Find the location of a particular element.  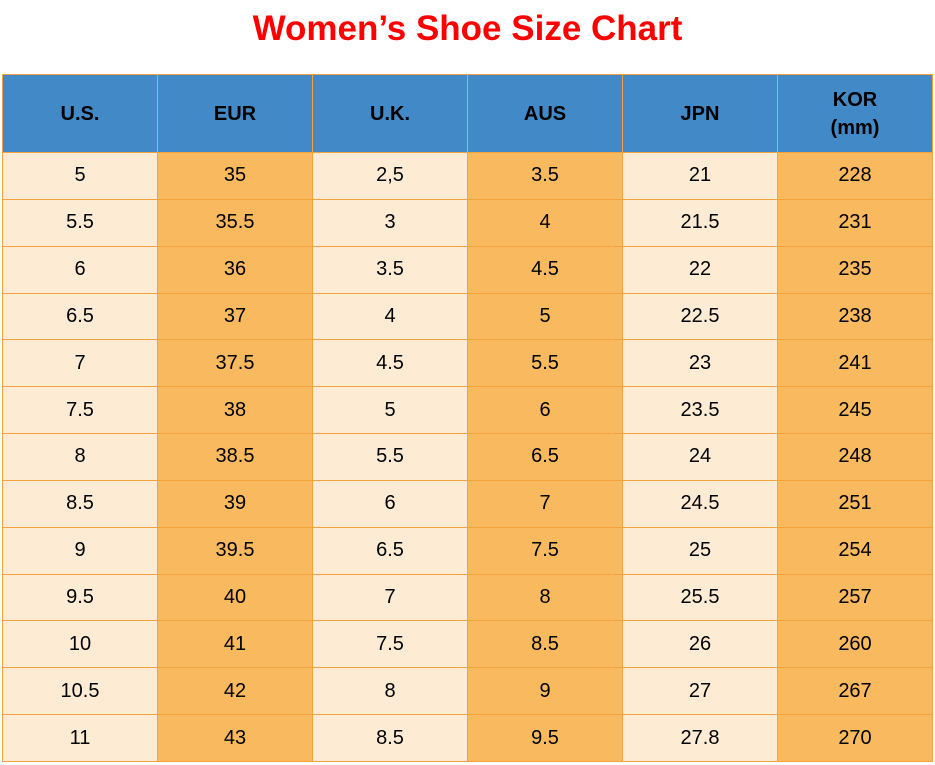

size-cell: 270 is located at coordinates (855, 738).